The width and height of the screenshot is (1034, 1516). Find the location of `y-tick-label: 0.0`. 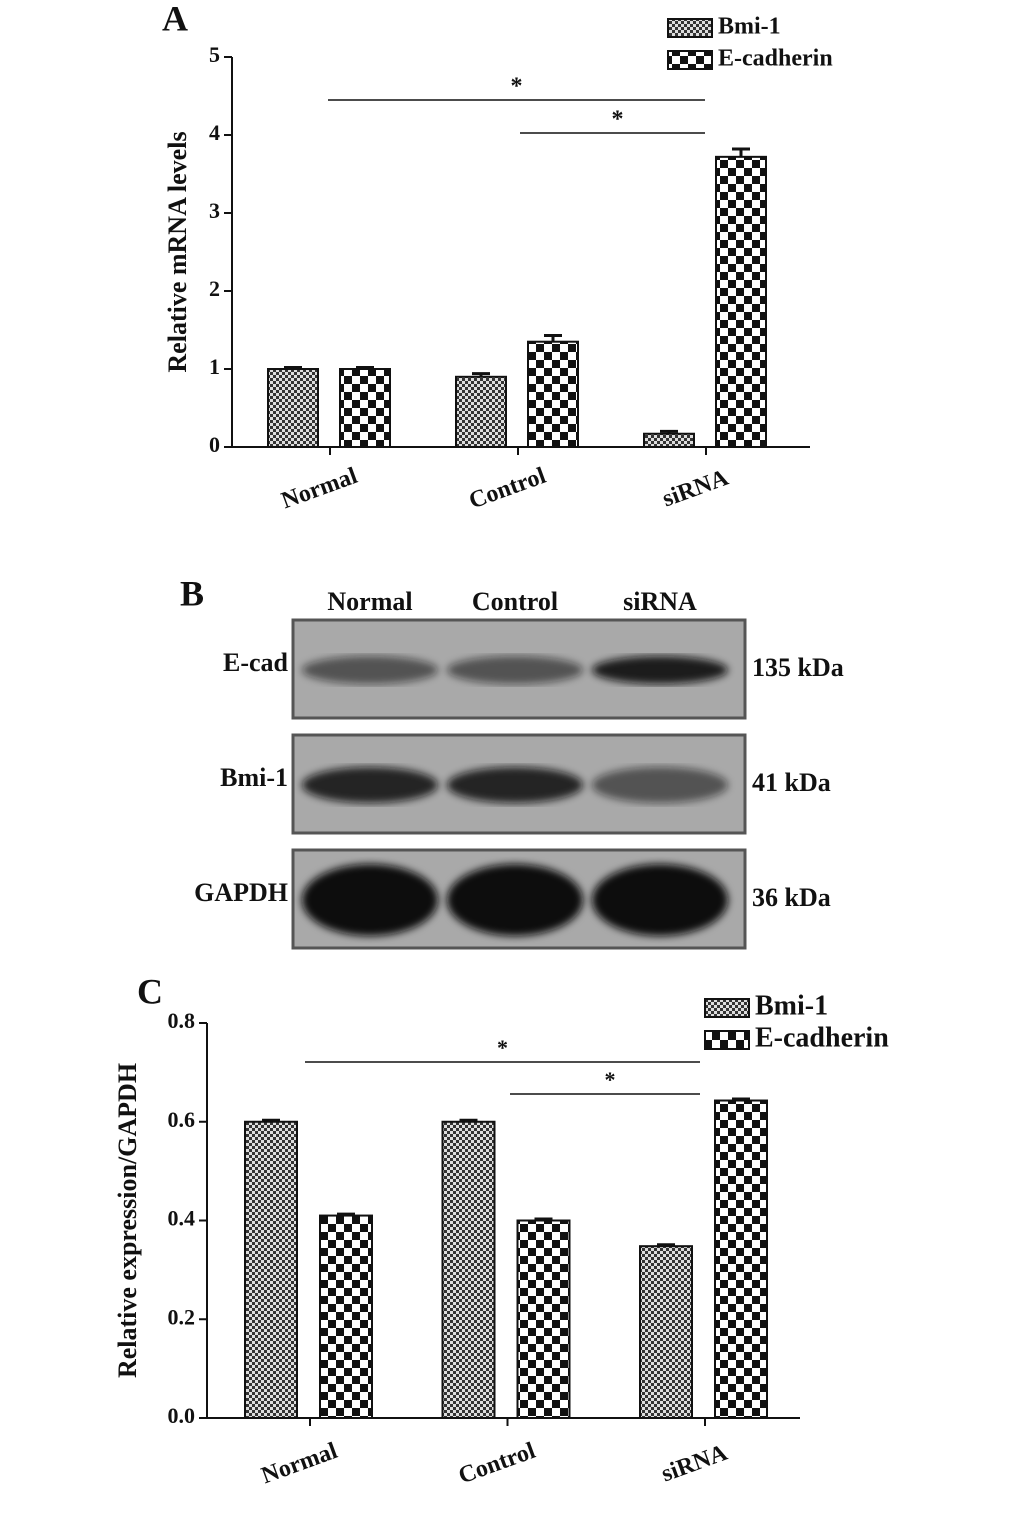

y-tick-label: 0.0 is located at coordinates (182, 1415).